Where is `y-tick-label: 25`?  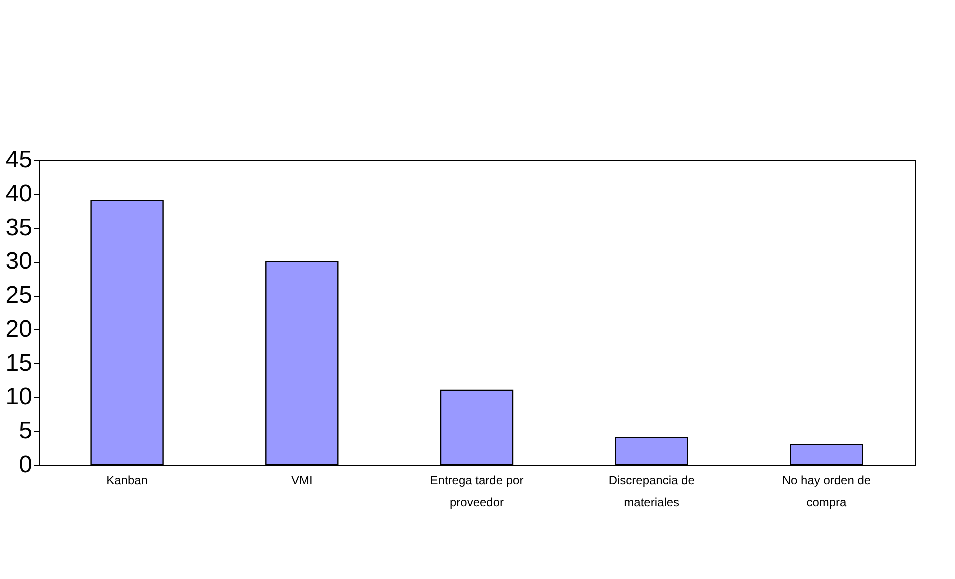
y-tick-label: 25 is located at coordinates (19, 296).